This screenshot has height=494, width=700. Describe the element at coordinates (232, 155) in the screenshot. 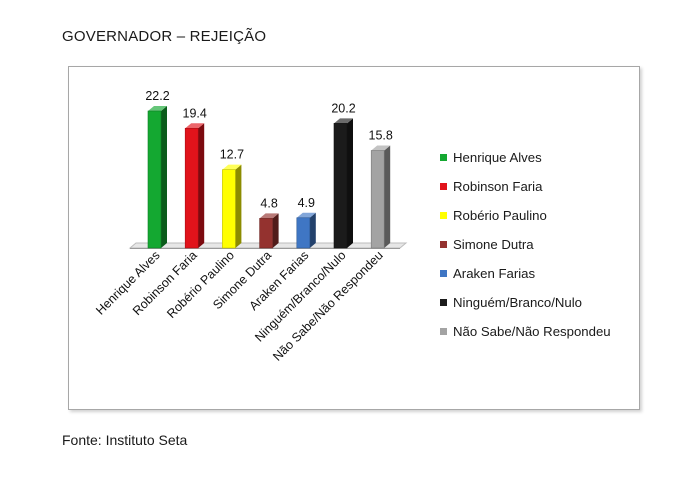

I see `data-label: 12.7` at that location.